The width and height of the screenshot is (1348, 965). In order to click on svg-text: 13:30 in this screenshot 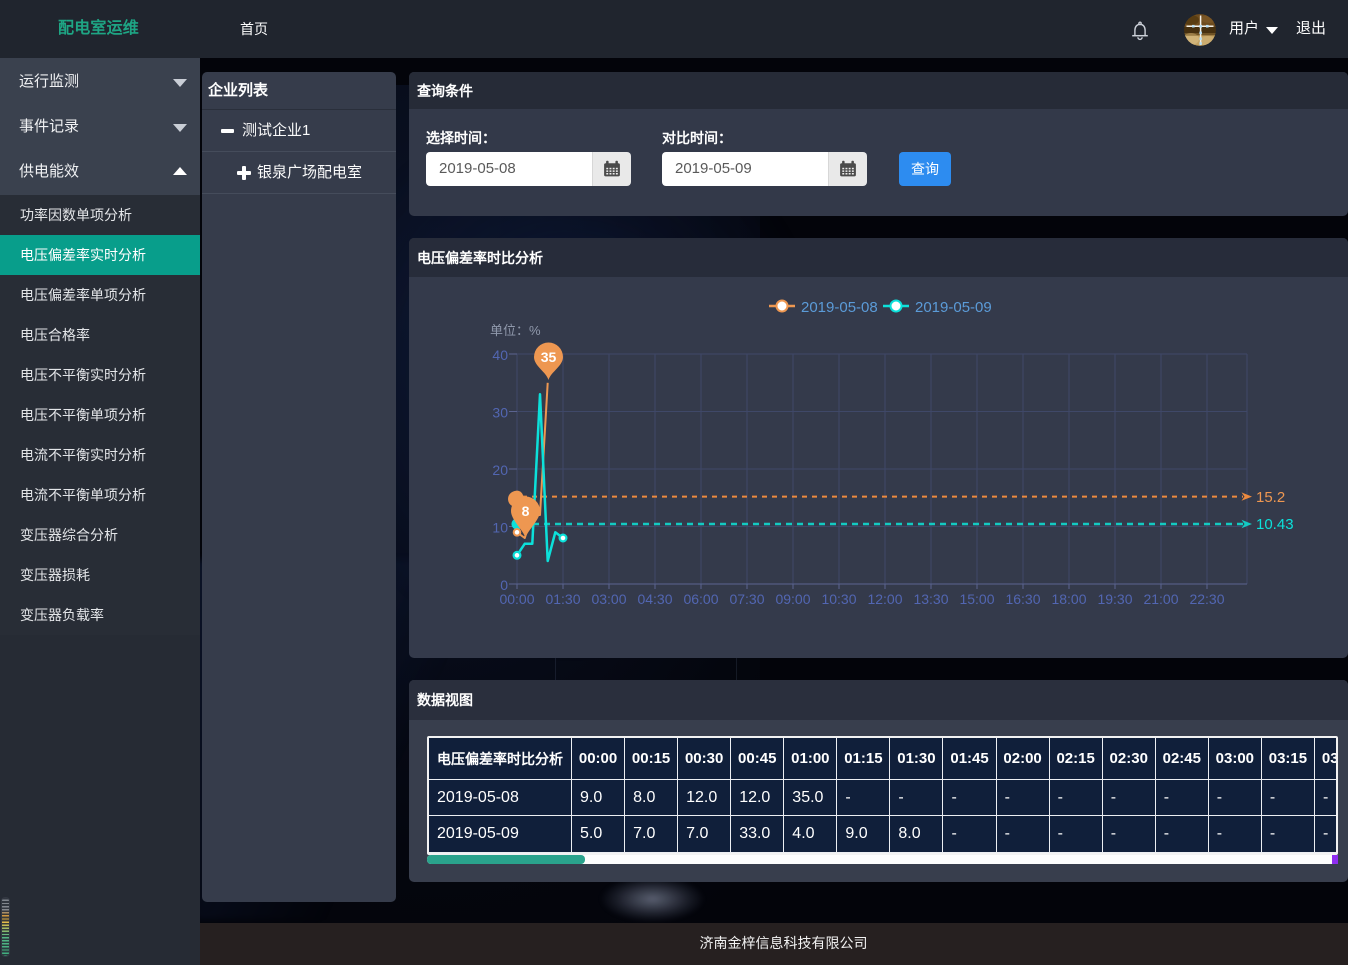, I will do `click(930, 599)`.